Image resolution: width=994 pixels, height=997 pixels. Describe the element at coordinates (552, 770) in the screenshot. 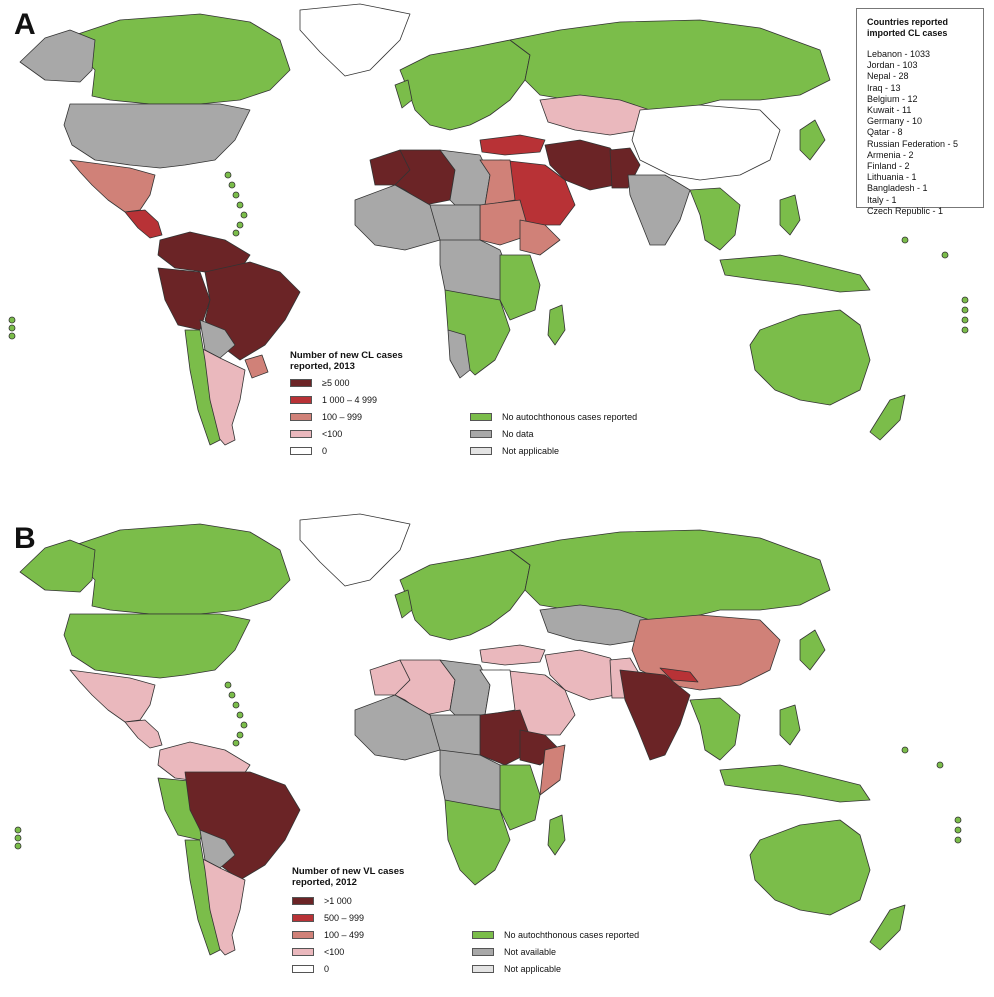

I see `region-somalia` at that location.